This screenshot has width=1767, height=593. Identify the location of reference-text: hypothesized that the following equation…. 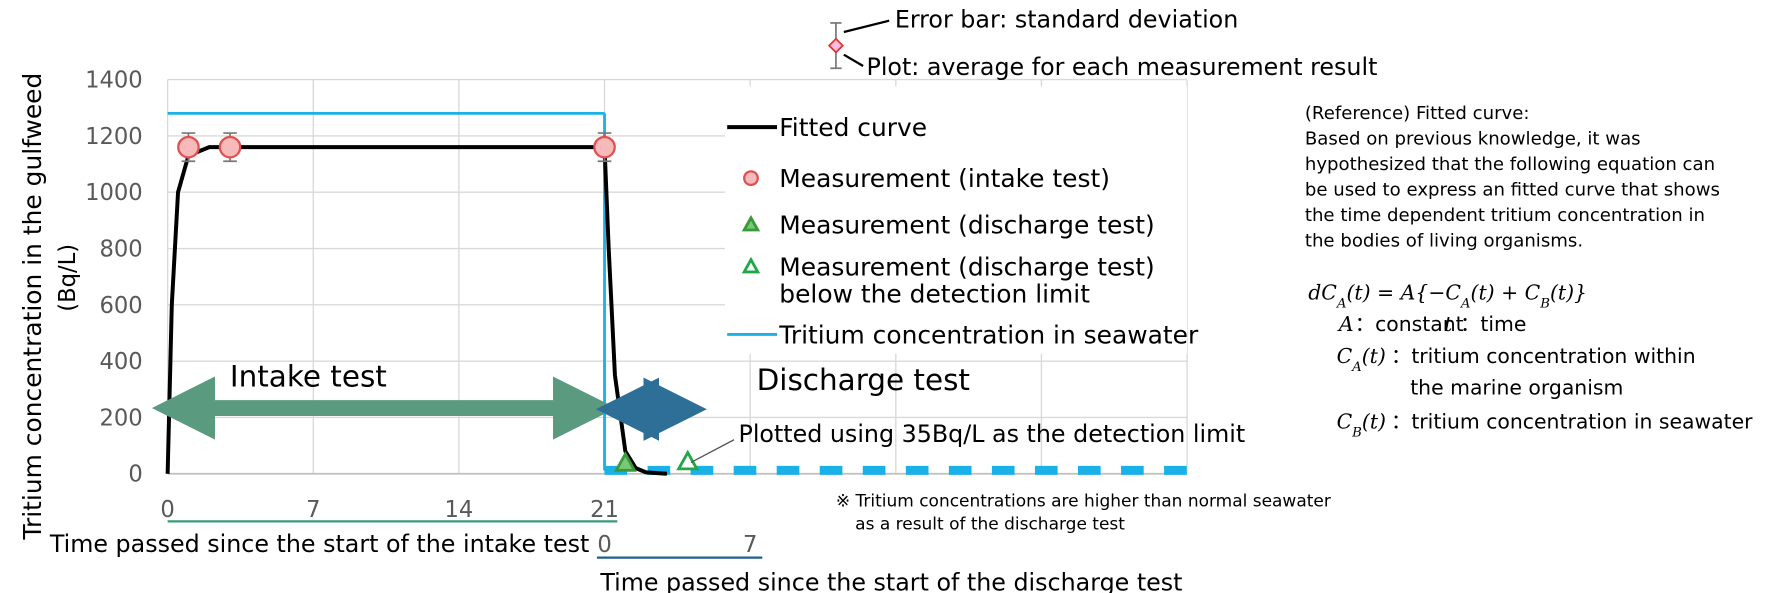
(1510, 164).